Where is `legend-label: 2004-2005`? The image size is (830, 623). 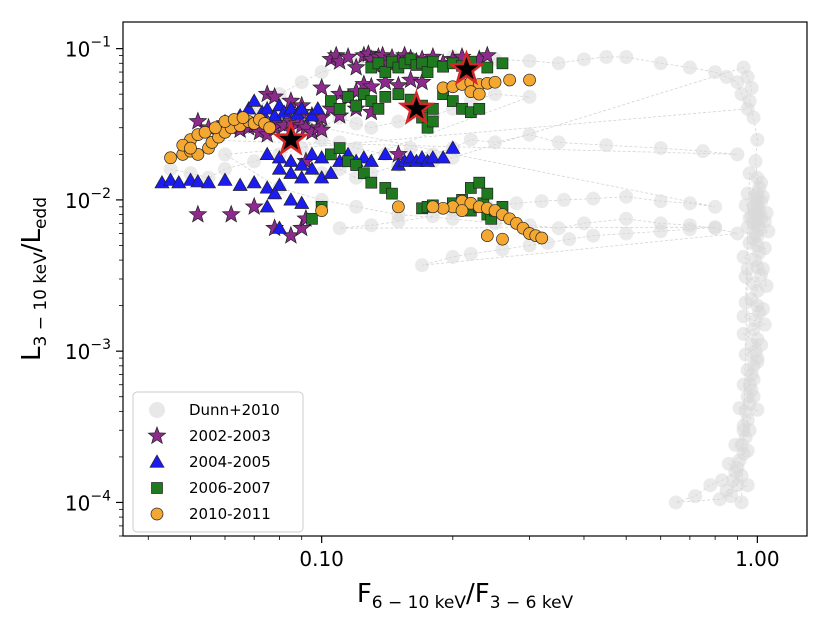 legend-label: 2004-2005 is located at coordinates (230, 462).